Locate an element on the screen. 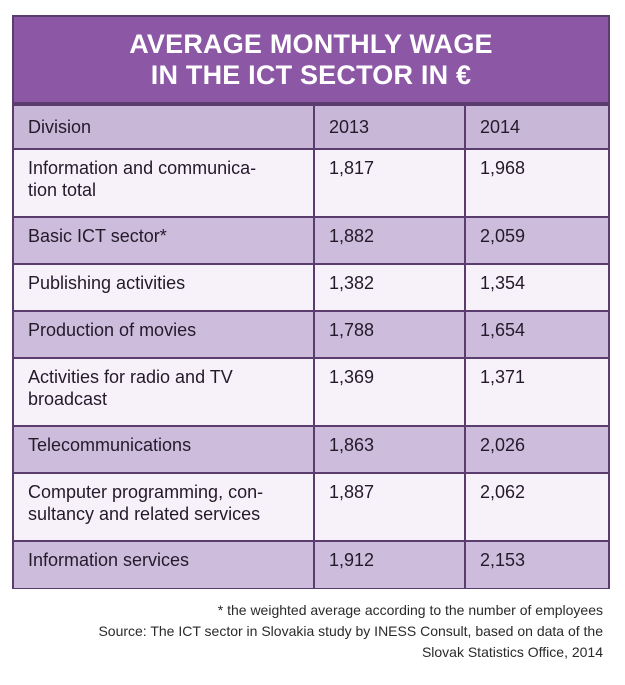 The height and width of the screenshot is (685, 625). table-row: Information services 1,912 2,153 is located at coordinates (311, 564).